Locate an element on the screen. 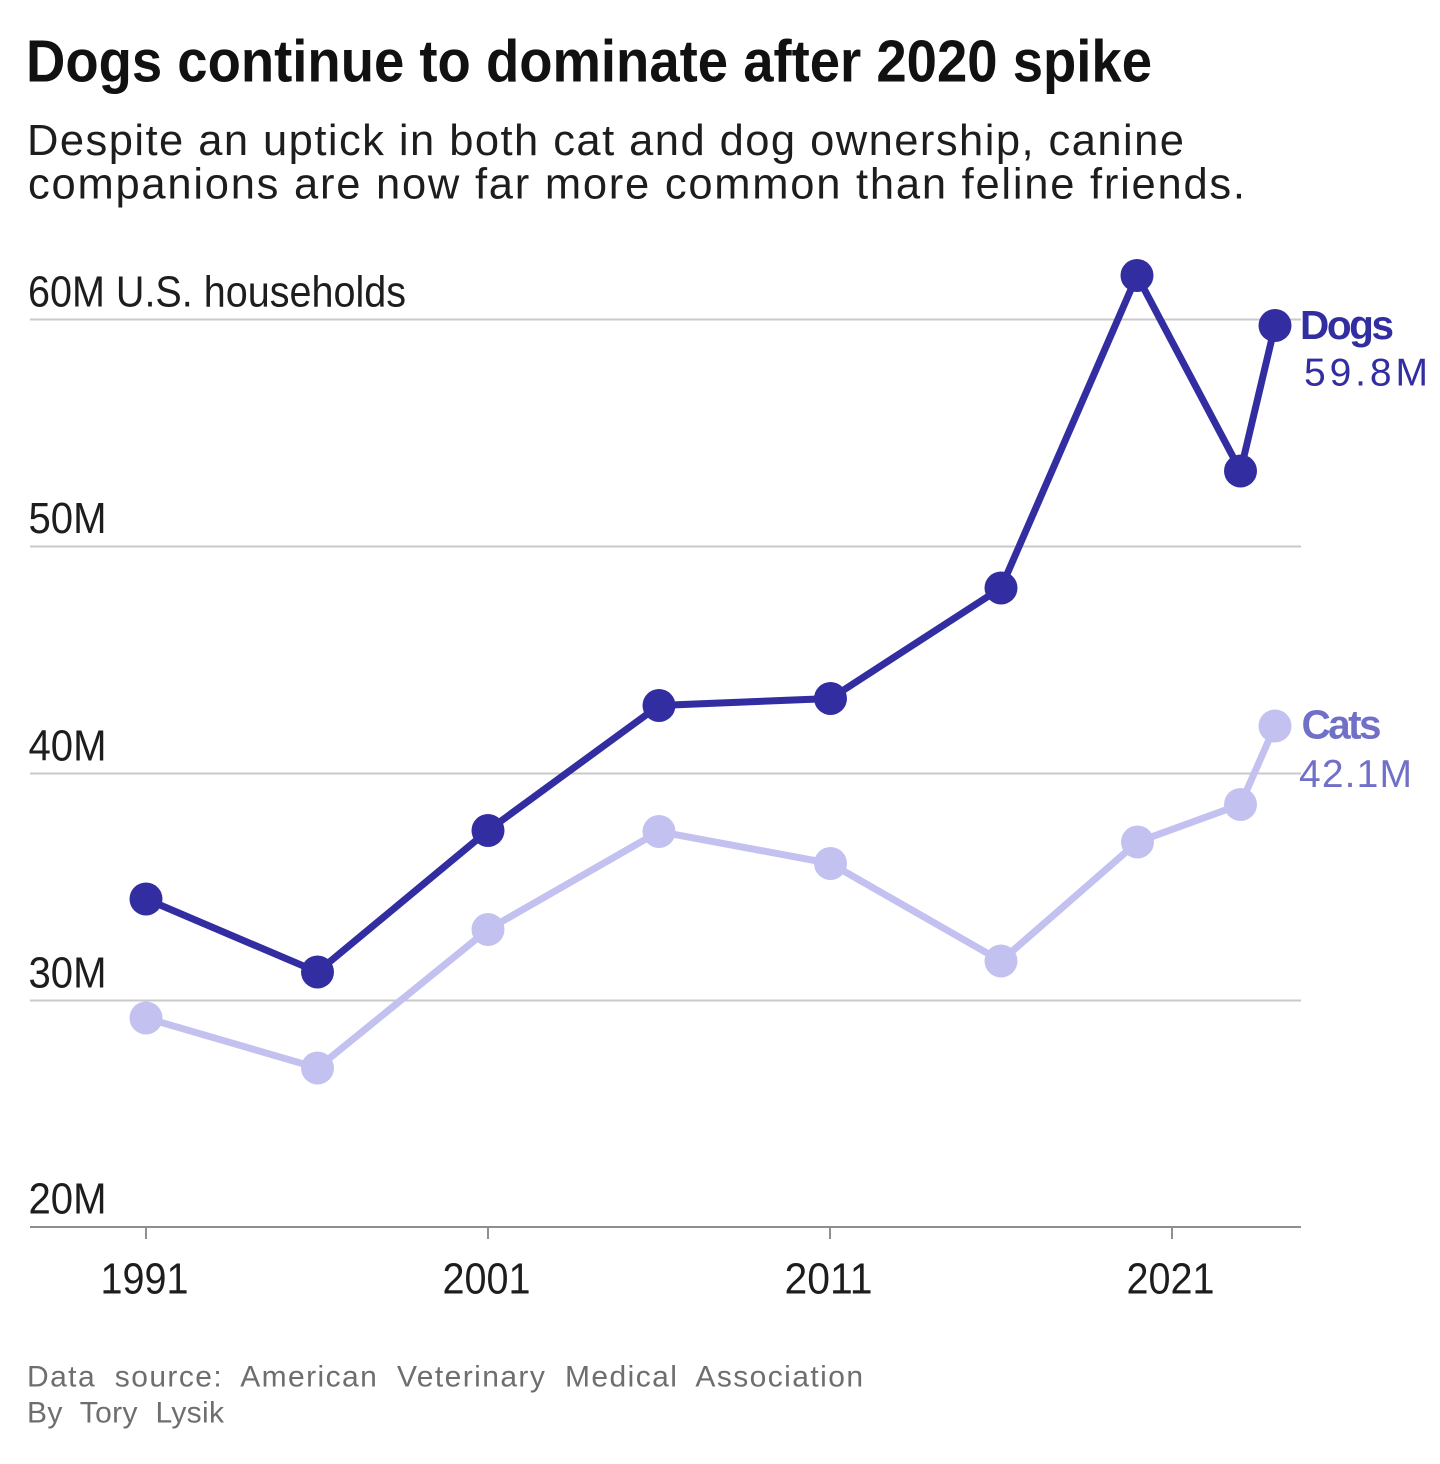 The image size is (1440, 1464). svg-text: 20M is located at coordinates (68, 1200).